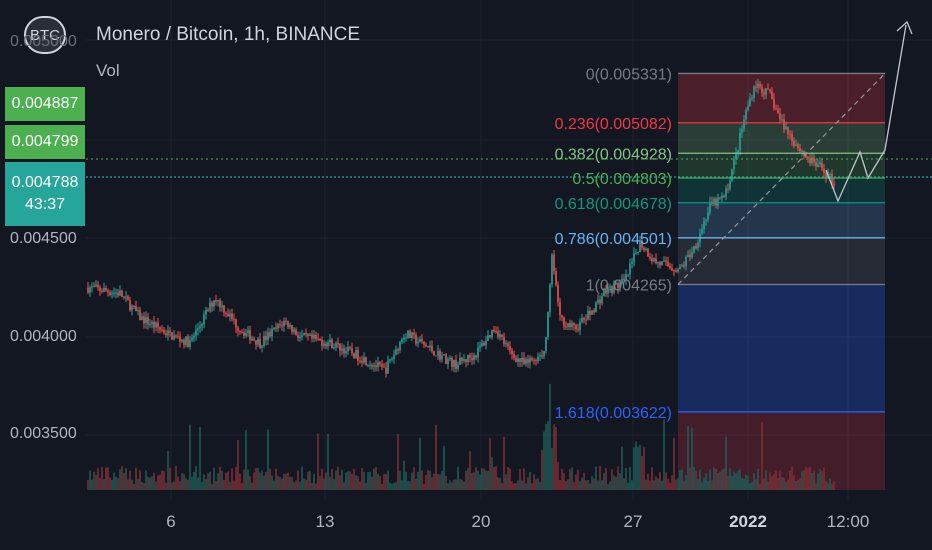  What do you see at coordinates (629, 74) in the screenshot?
I see `fib-level-label: 0(0.005331)` at bounding box center [629, 74].